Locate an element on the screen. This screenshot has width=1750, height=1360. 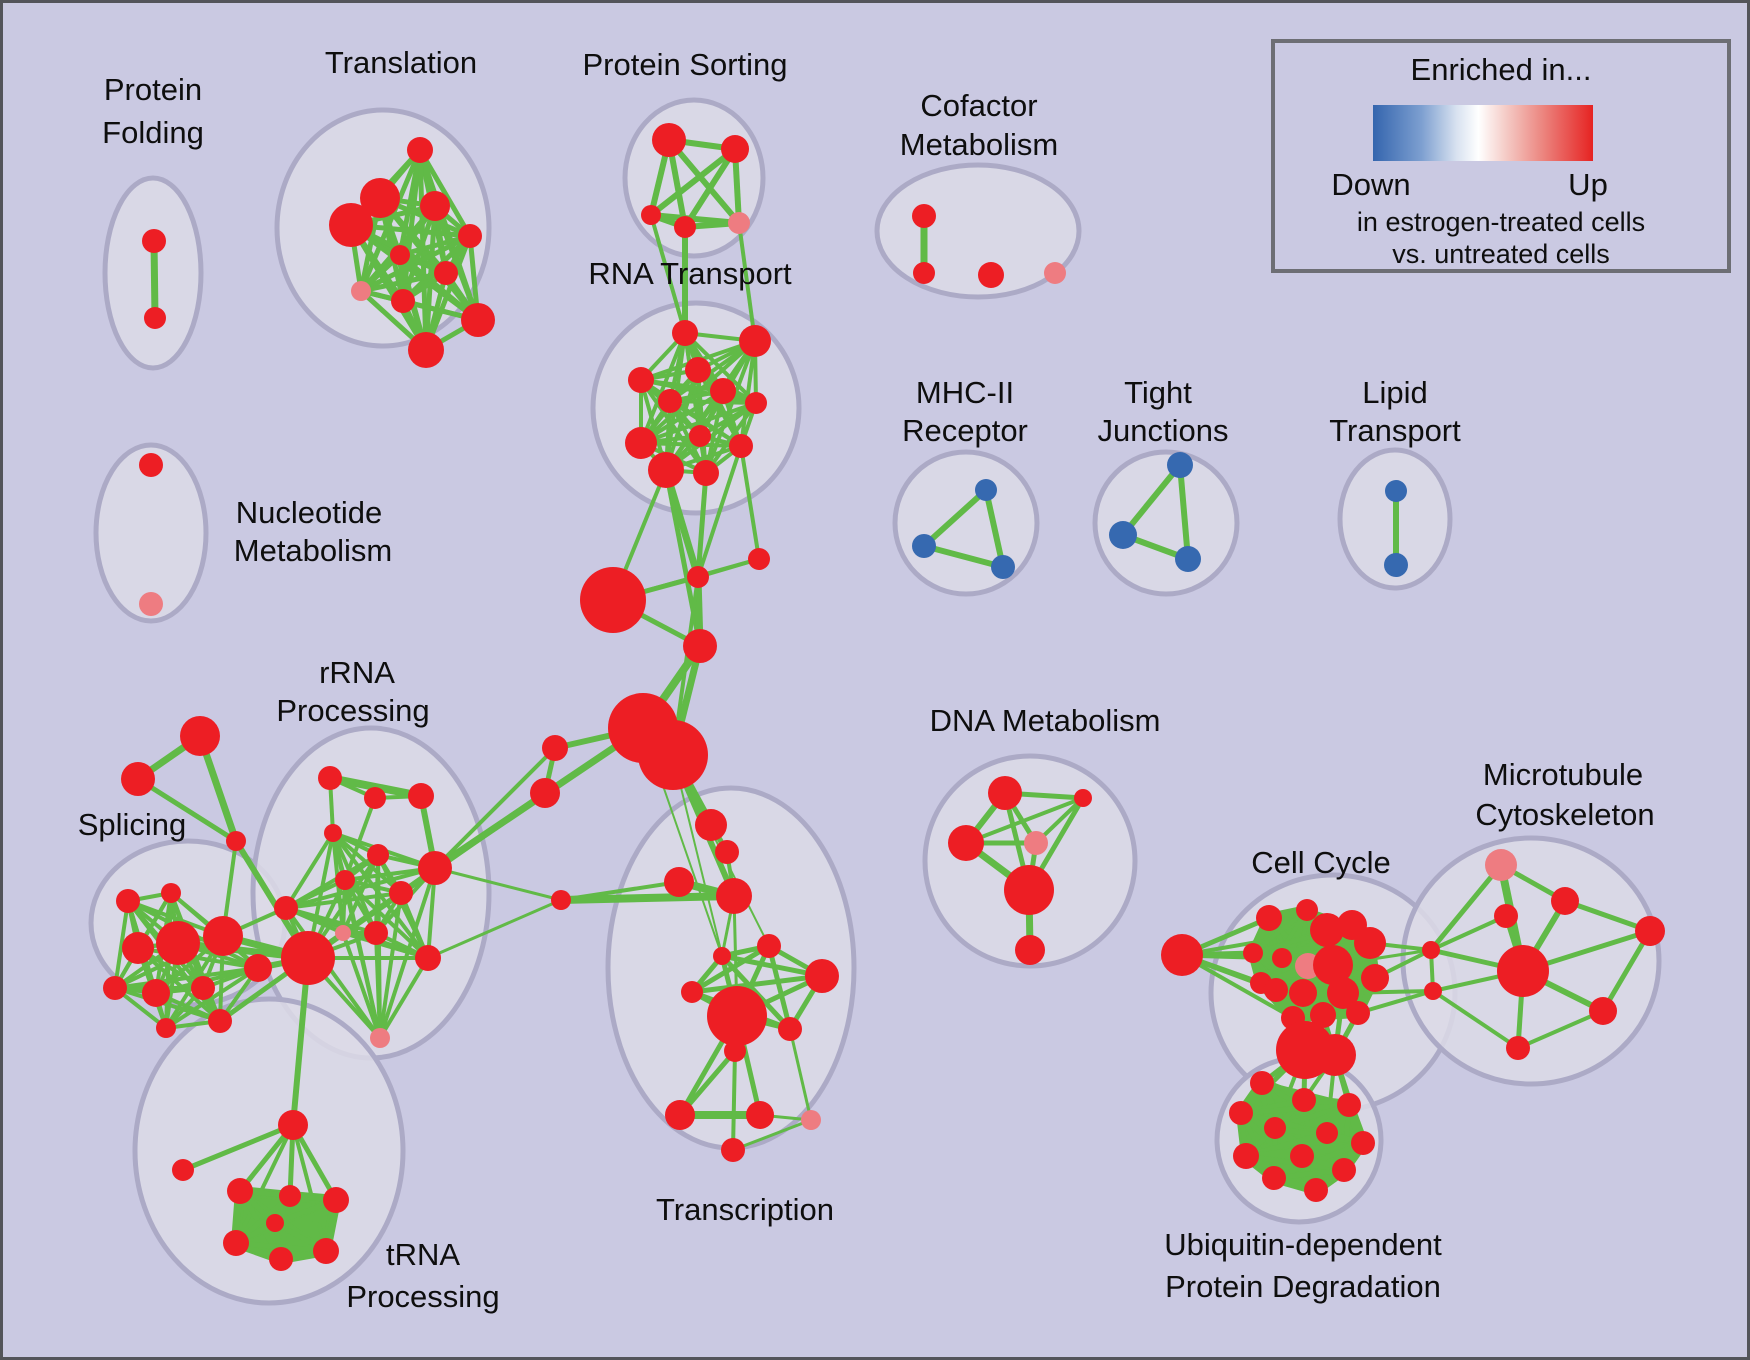
gene-set-node-mh2-blue is located at coordinates (924, 546).